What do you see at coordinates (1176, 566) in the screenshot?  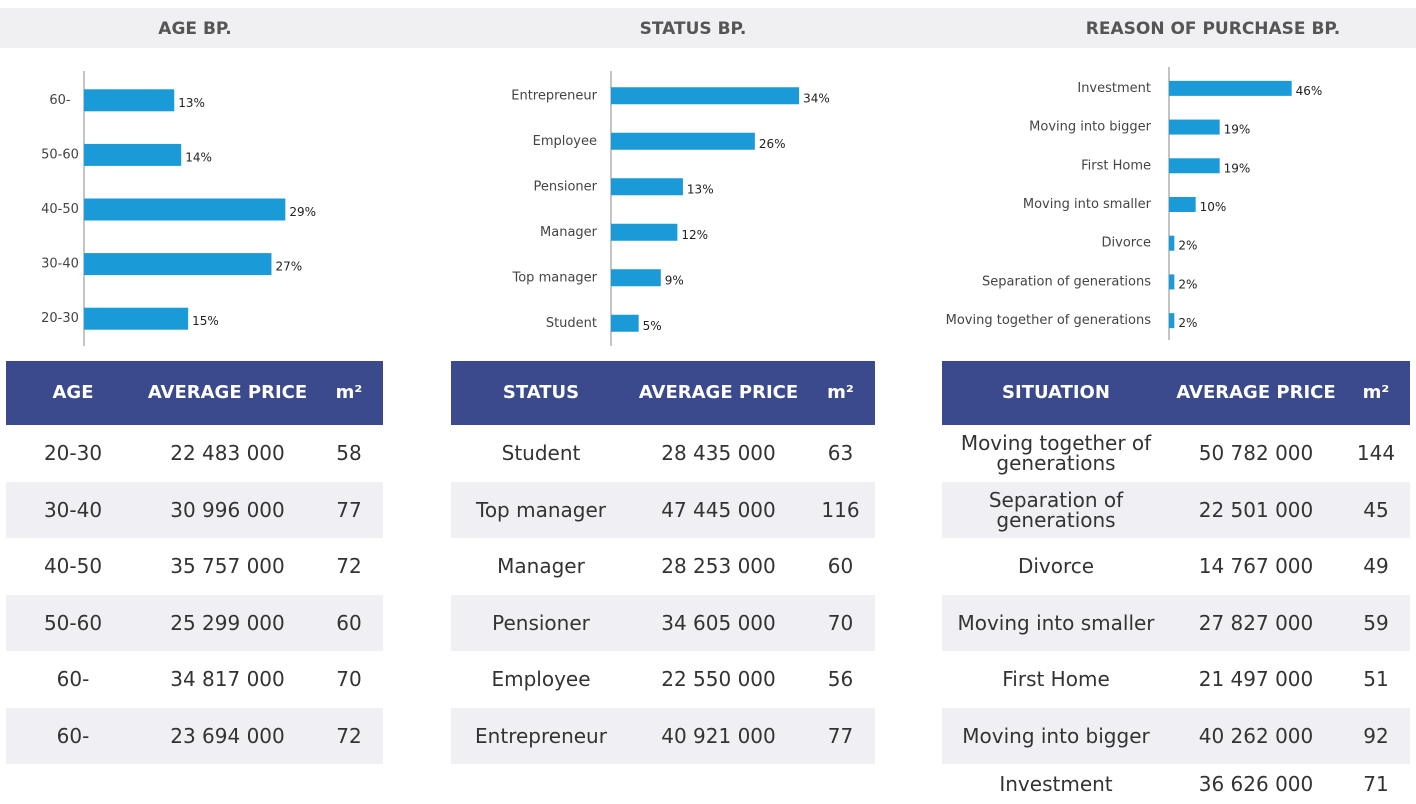 I see `table-row: Divorce 14 767 000 49` at bounding box center [1176, 566].